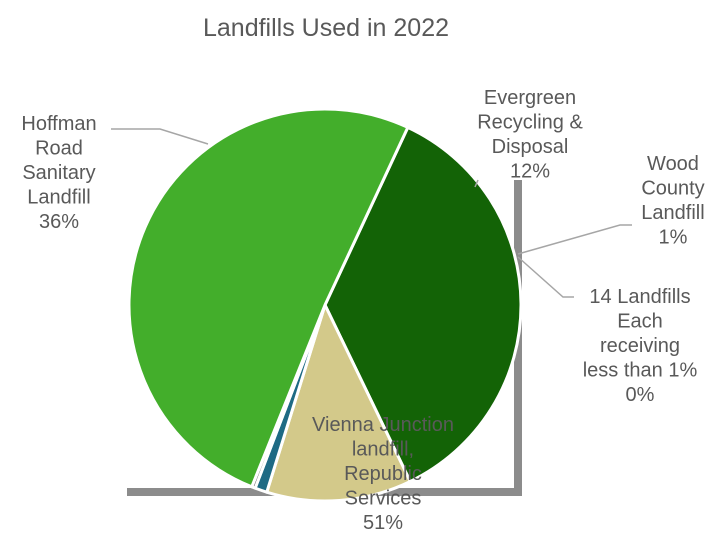 This screenshot has width=728, height=542. I want to click on slice-percent-label: 36%, so click(59, 222).